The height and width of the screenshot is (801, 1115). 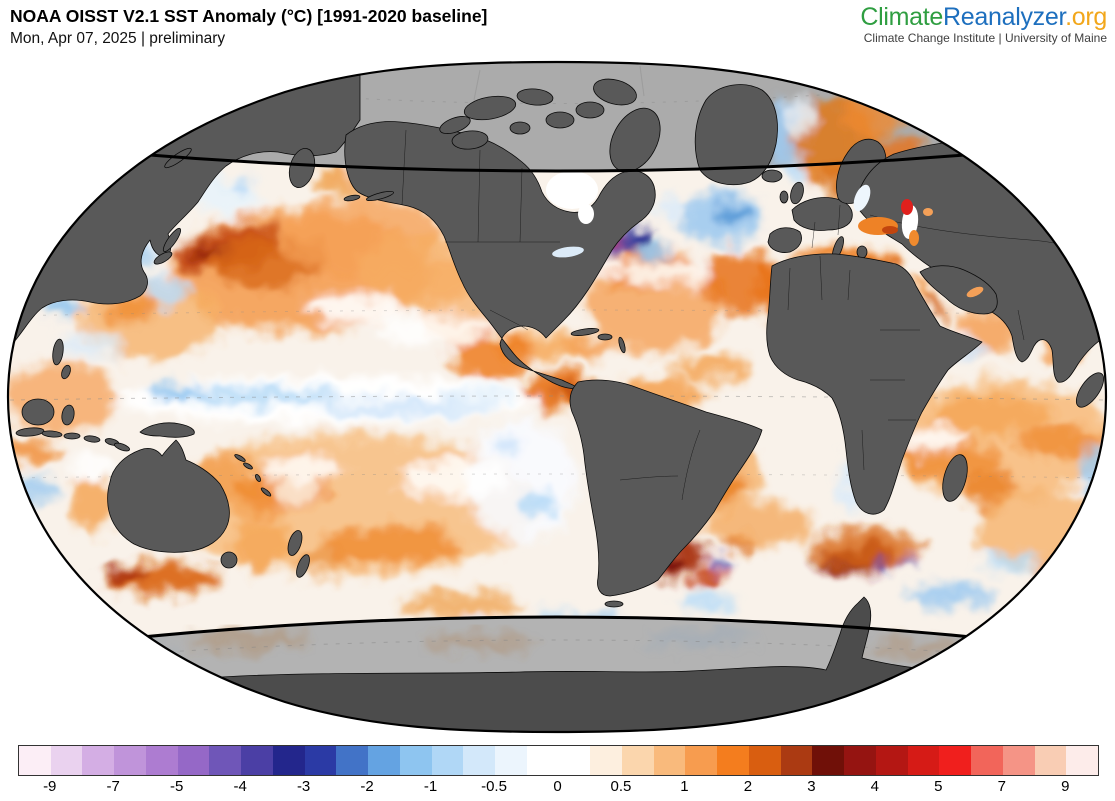 I want to click on south-data-boundary-arc, so click(x=557, y=634).